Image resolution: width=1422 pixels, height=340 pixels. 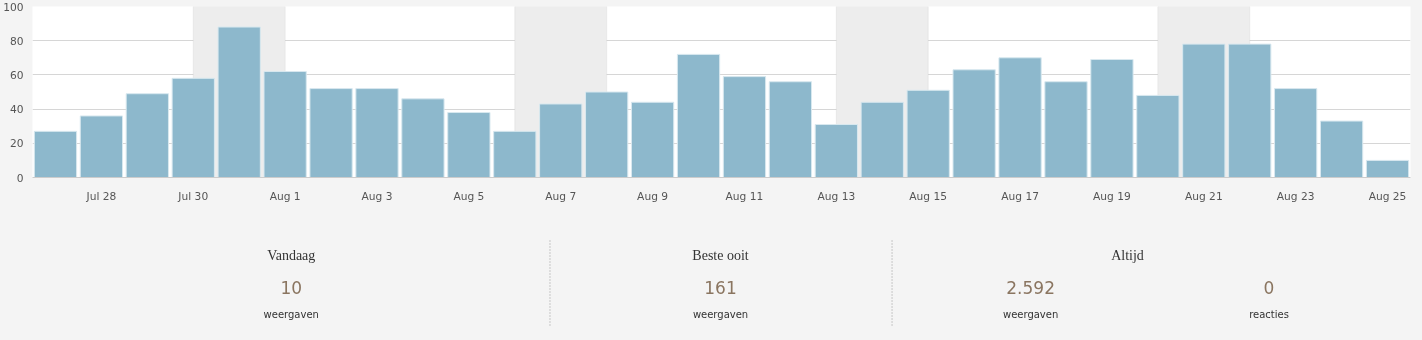 I want to click on text: 10, so click(x=291, y=288).